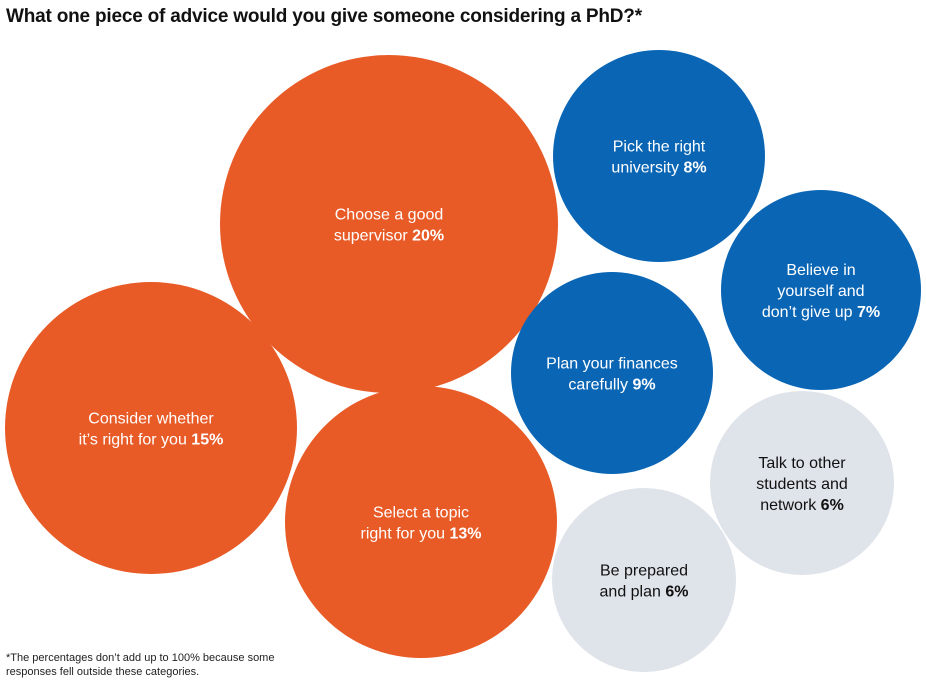 Image resolution: width=926 pixels, height=694 pixels. What do you see at coordinates (694, 168) in the screenshot?
I see `bubble-percentage: 8%` at bounding box center [694, 168].